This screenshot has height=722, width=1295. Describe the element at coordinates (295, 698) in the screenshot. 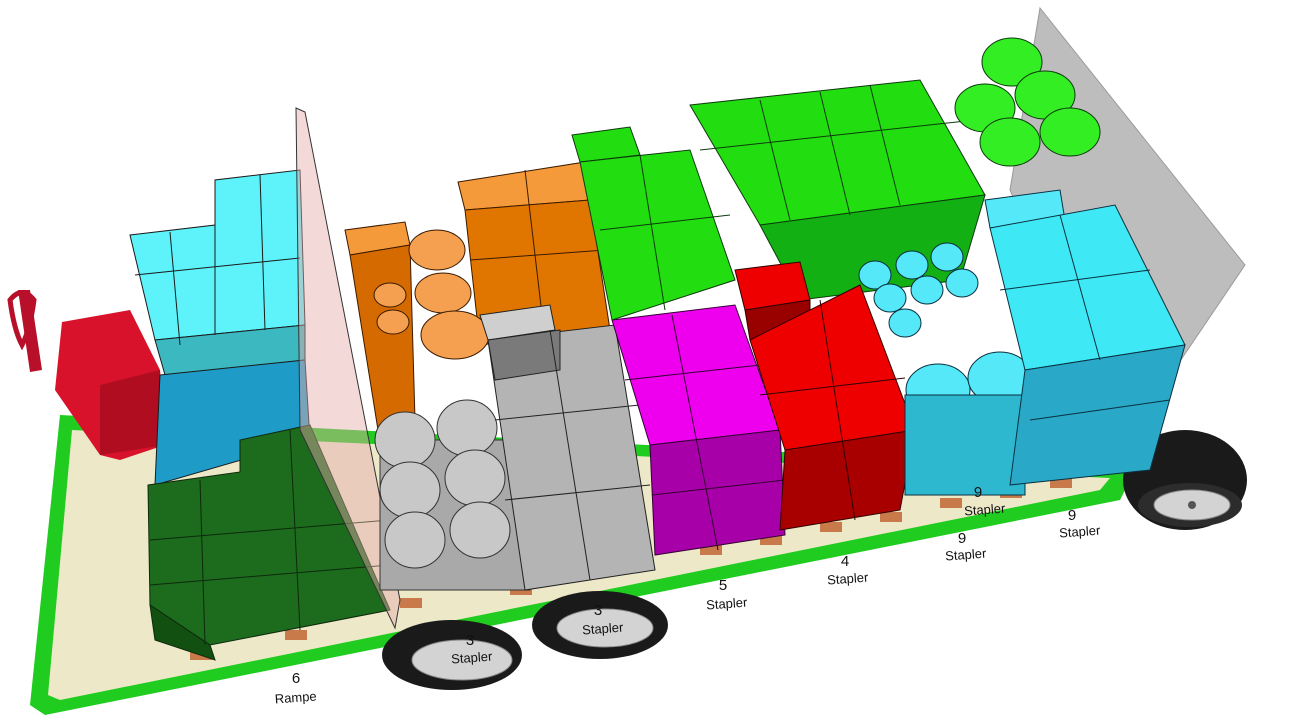

I see `label-text: Rampe` at that location.